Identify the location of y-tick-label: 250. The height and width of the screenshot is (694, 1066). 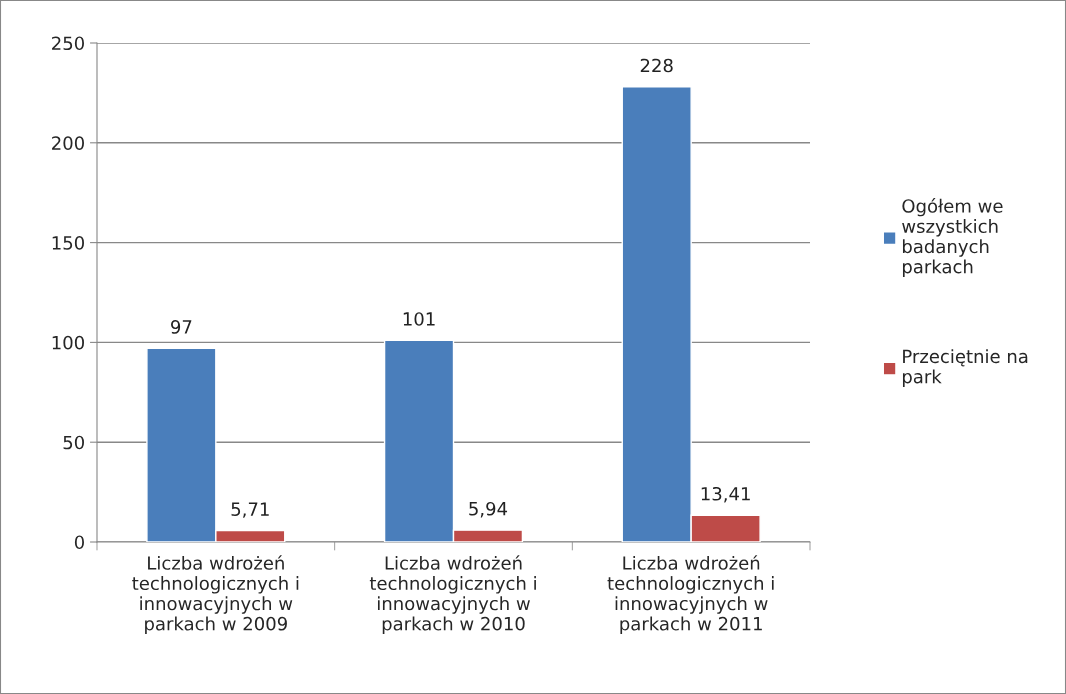
(68, 43).